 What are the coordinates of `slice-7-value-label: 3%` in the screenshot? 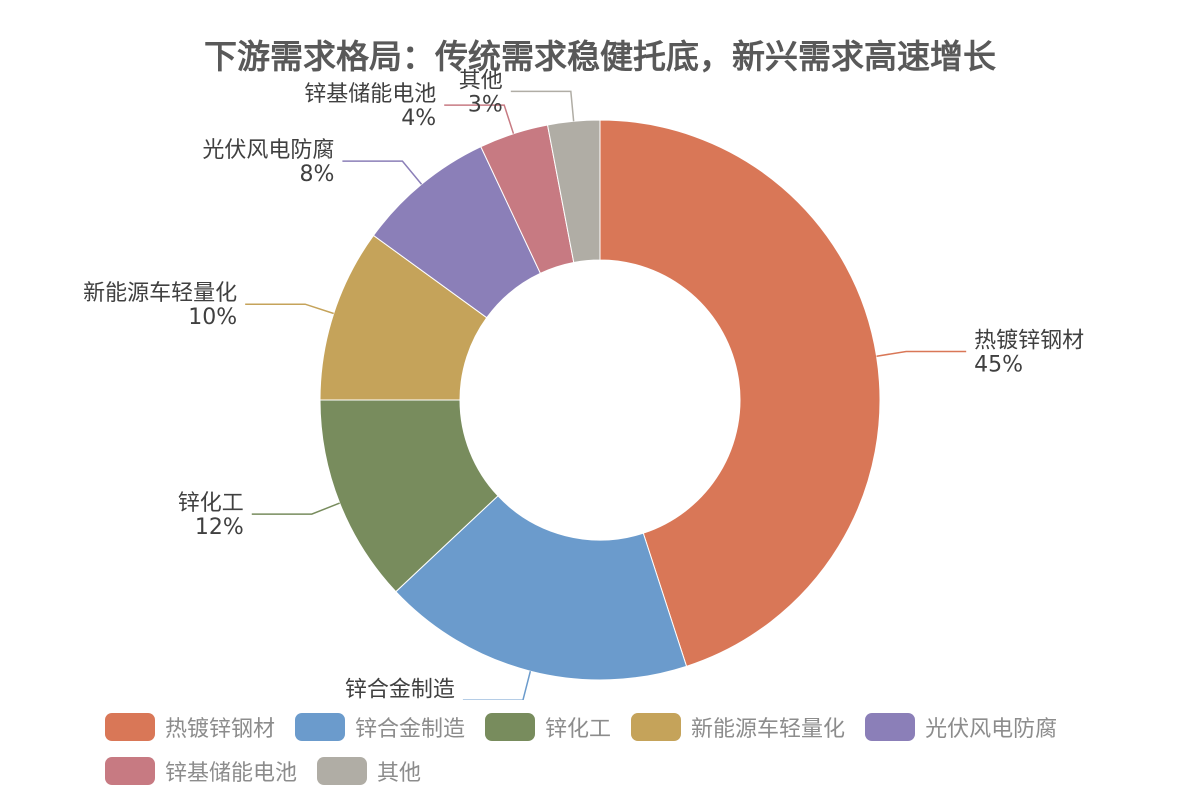 It's located at (485, 104).